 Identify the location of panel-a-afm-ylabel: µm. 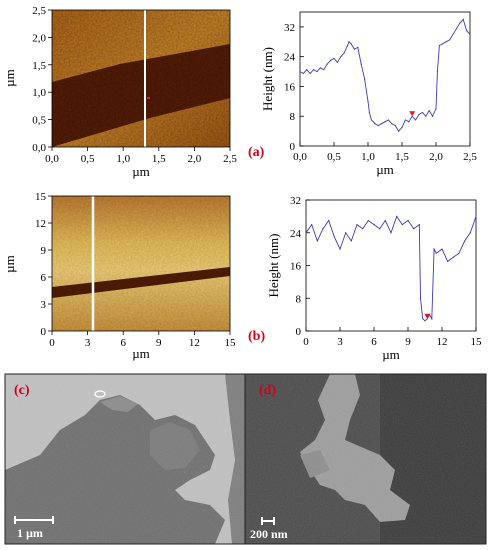
(9, 78).